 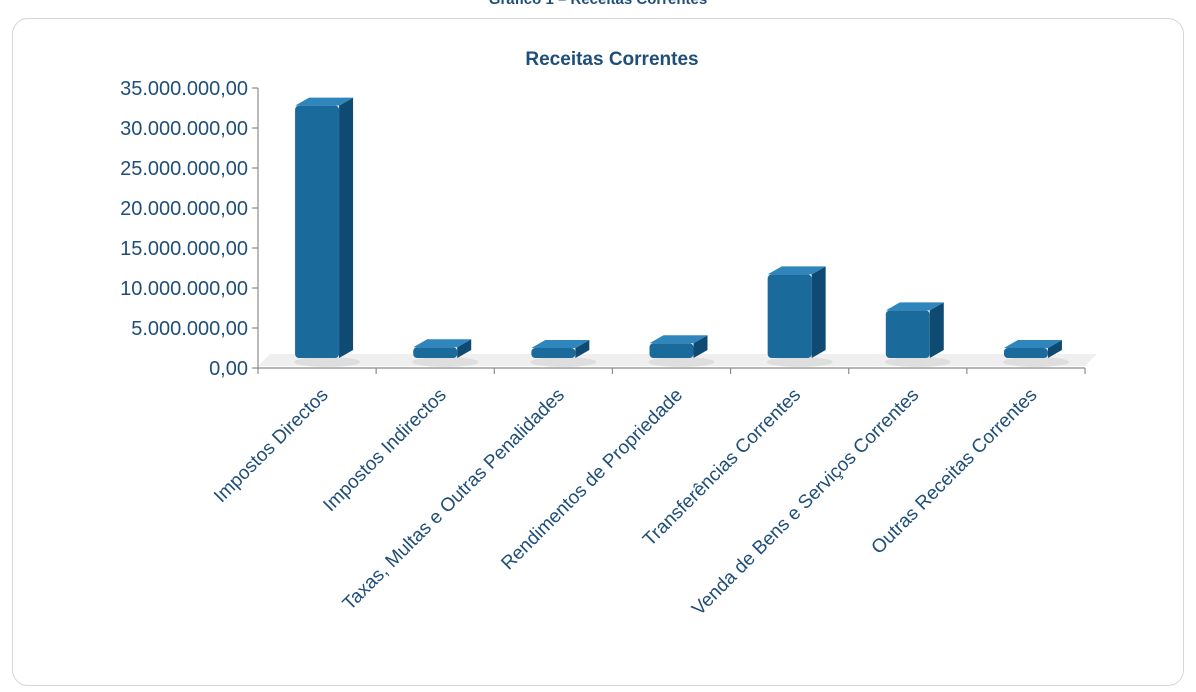 What do you see at coordinates (184, 129) in the screenshot?
I see `y-tick-label: 30.000.000,00` at bounding box center [184, 129].